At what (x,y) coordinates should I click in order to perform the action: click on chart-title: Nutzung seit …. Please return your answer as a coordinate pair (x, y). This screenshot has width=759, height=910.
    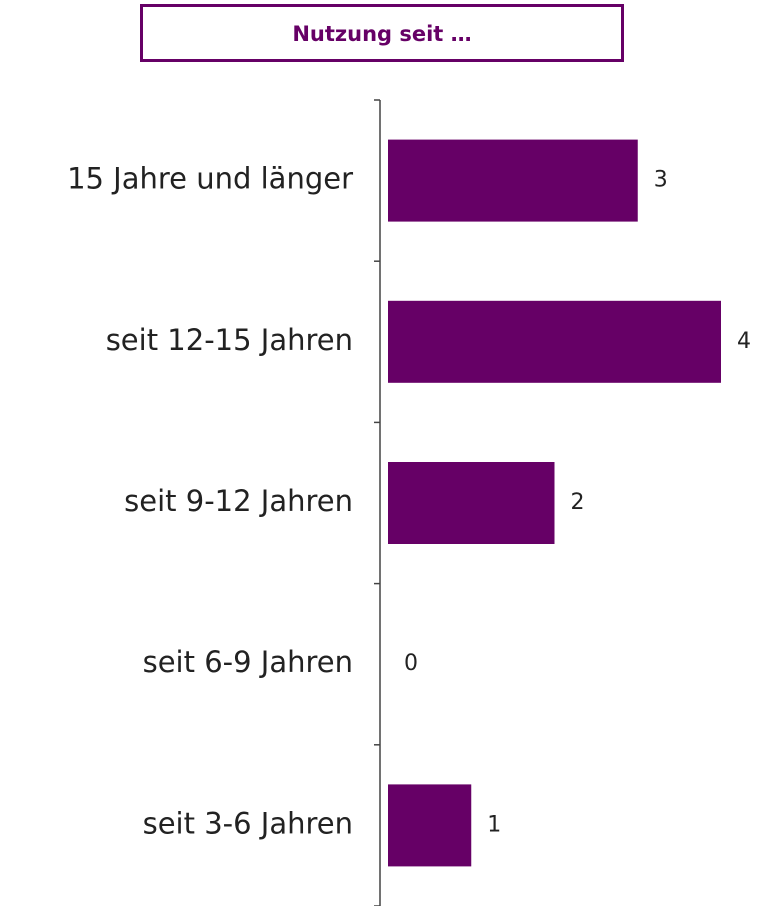
    Looking at the image, I should click on (381, 34).